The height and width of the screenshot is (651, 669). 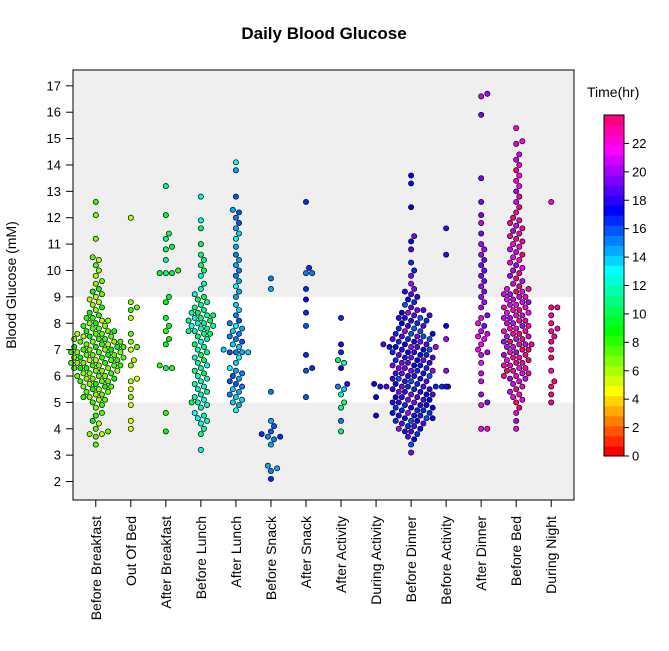 I want to click on x-tick-label: Before Activity, so click(x=446, y=560).